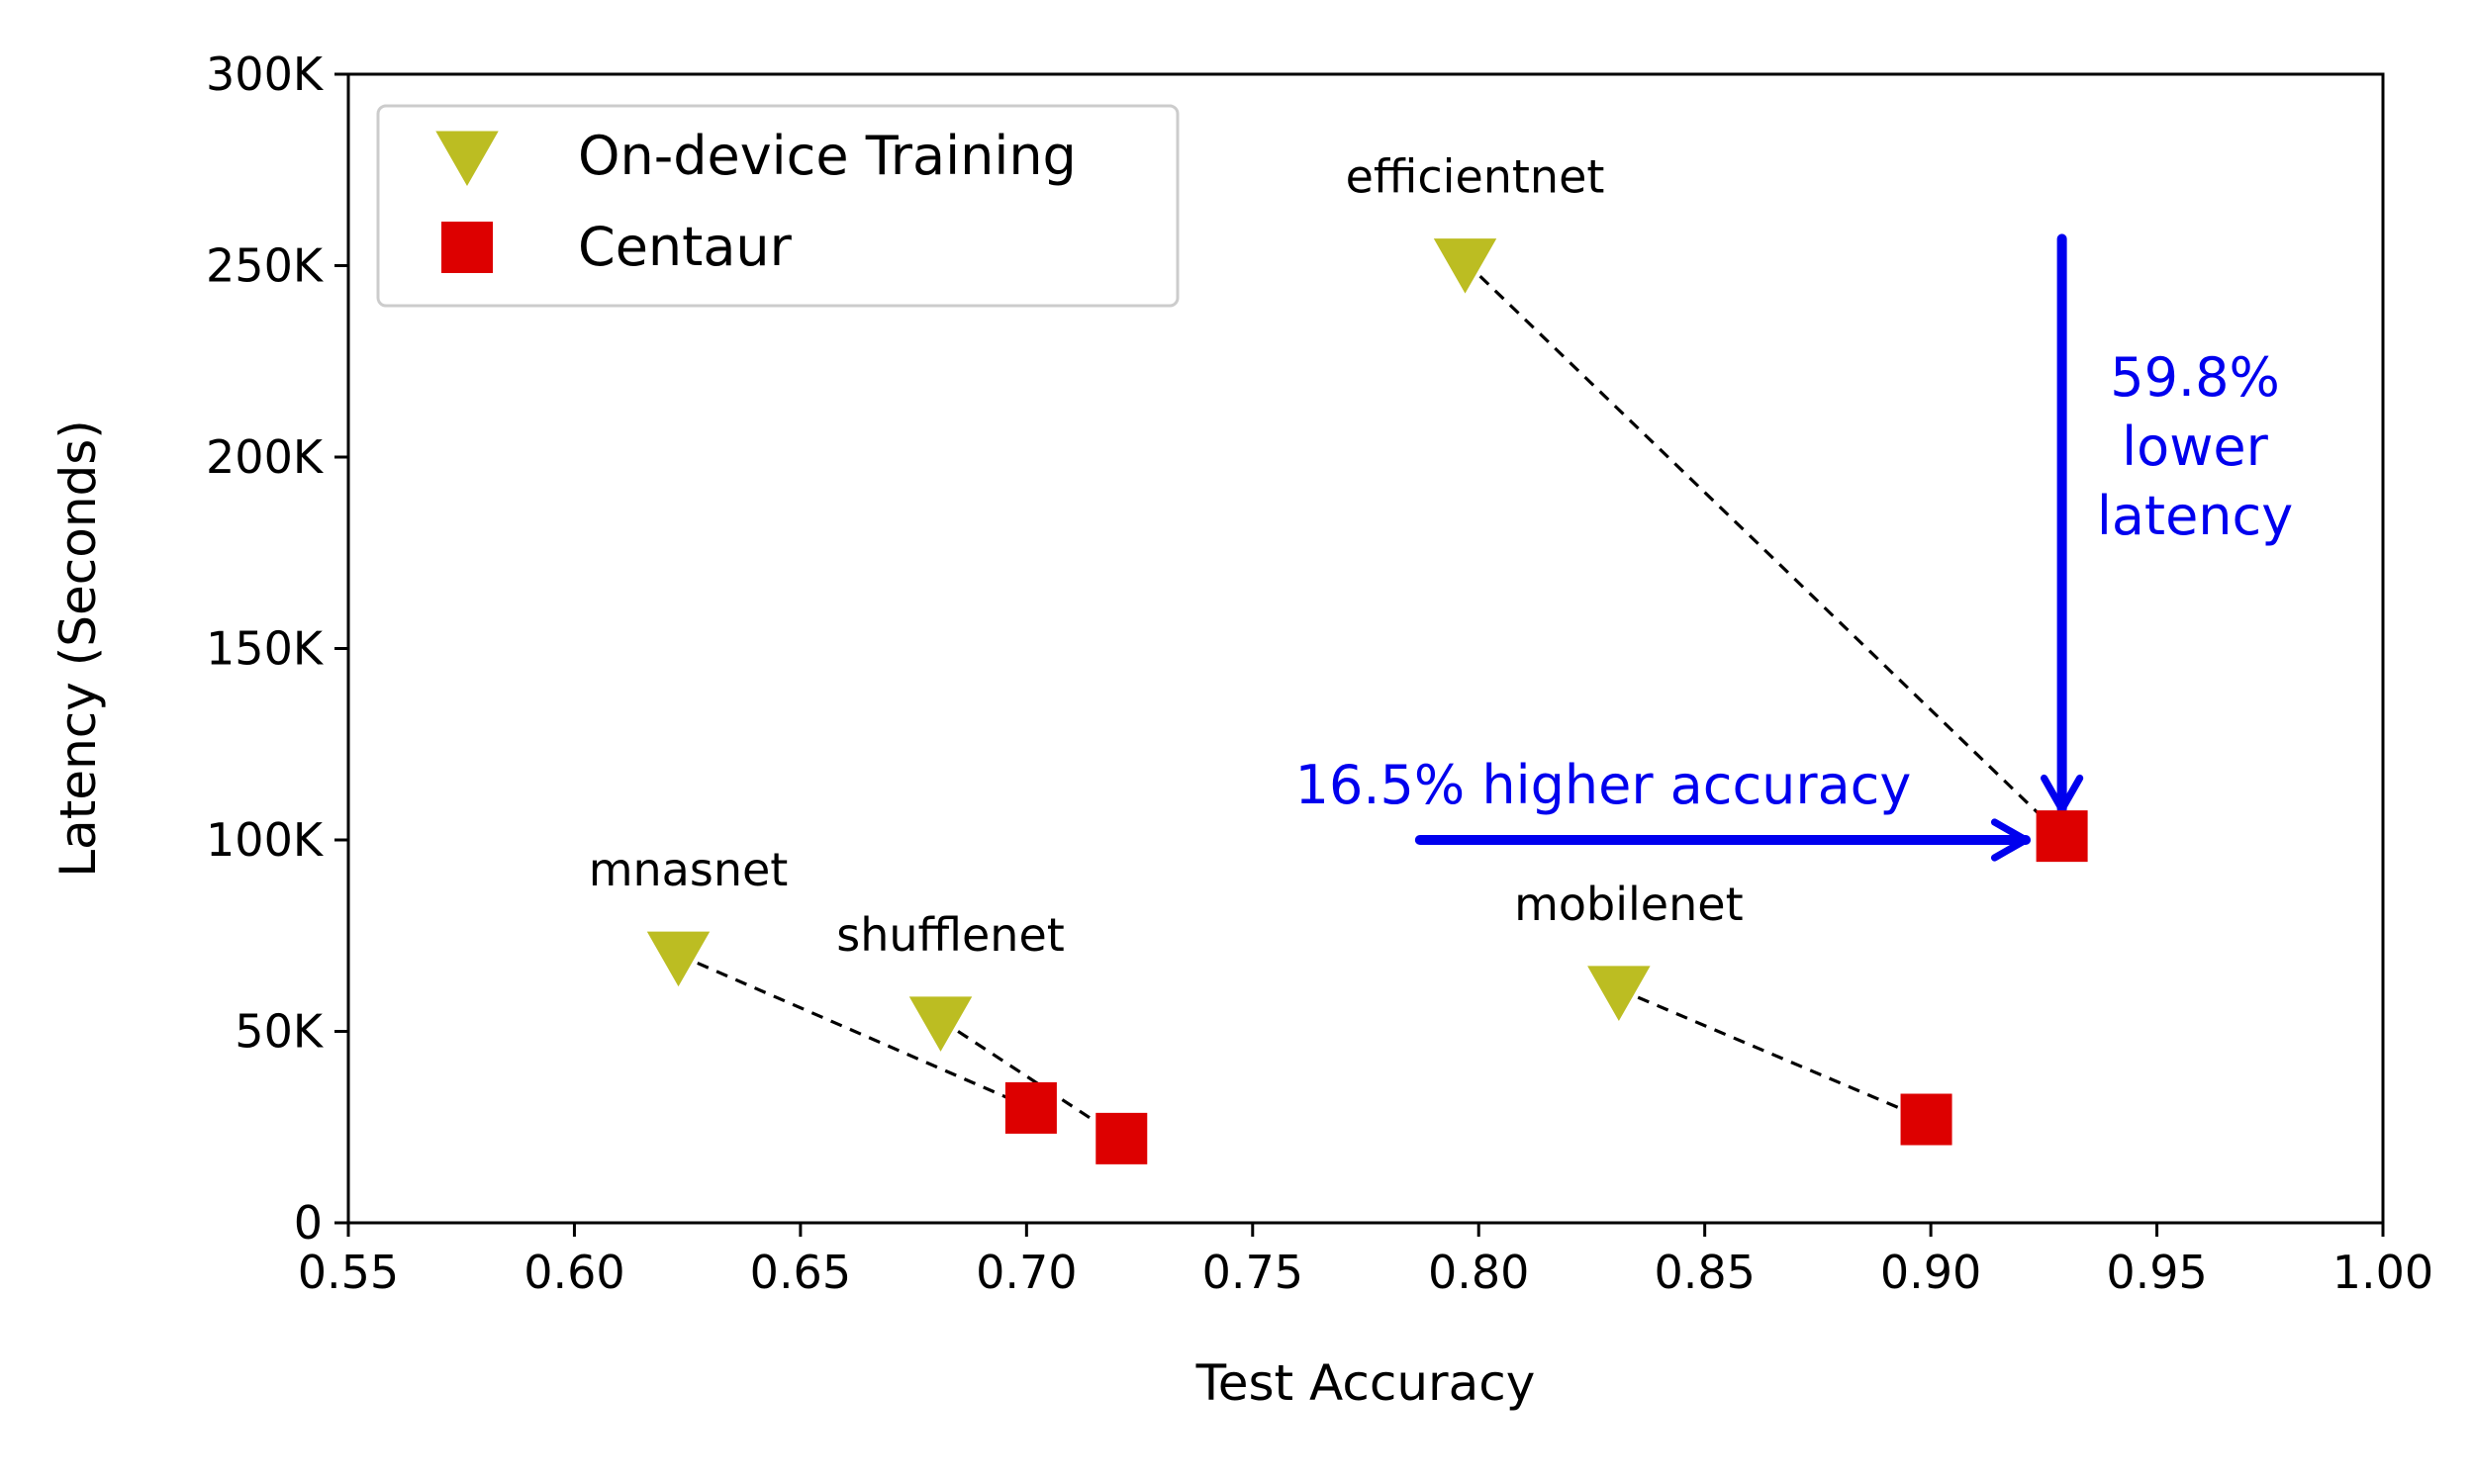  I want to click on legend-label: On-device Training, so click(828, 156).